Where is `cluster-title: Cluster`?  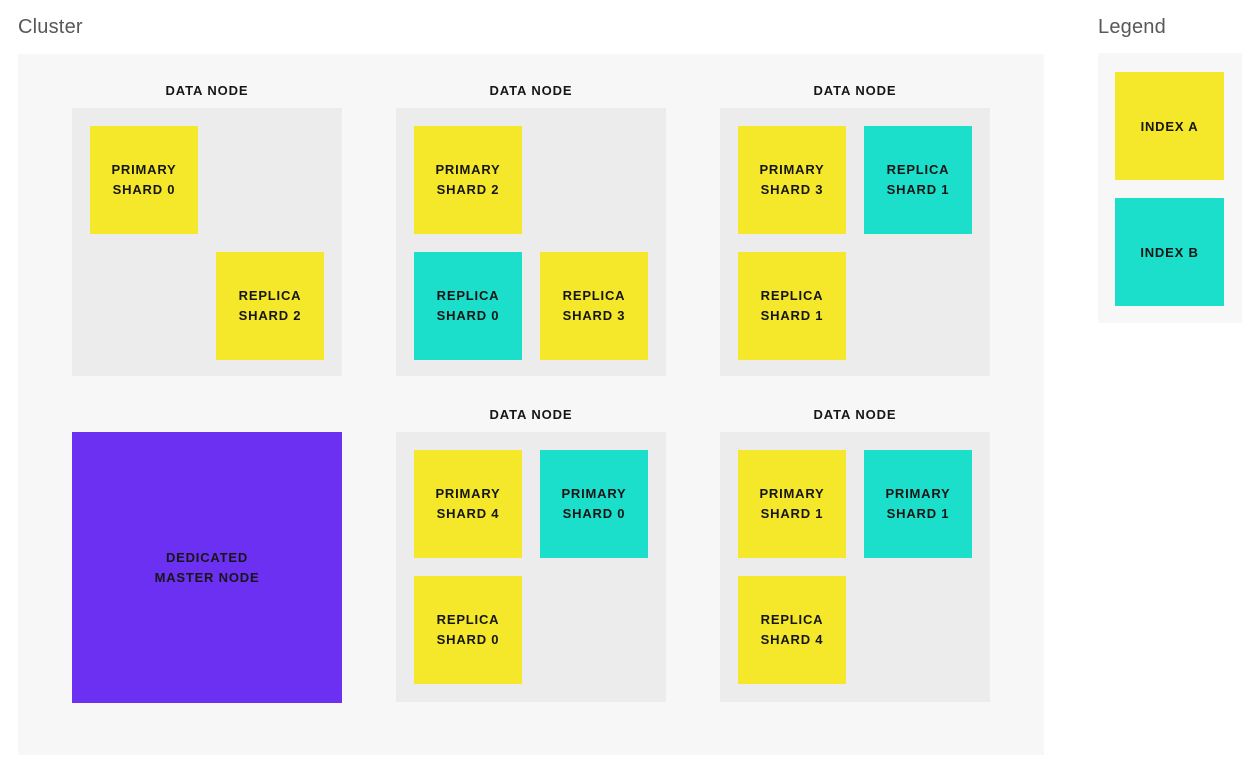
cluster-title: Cluster is located at coordinates (50, 27).